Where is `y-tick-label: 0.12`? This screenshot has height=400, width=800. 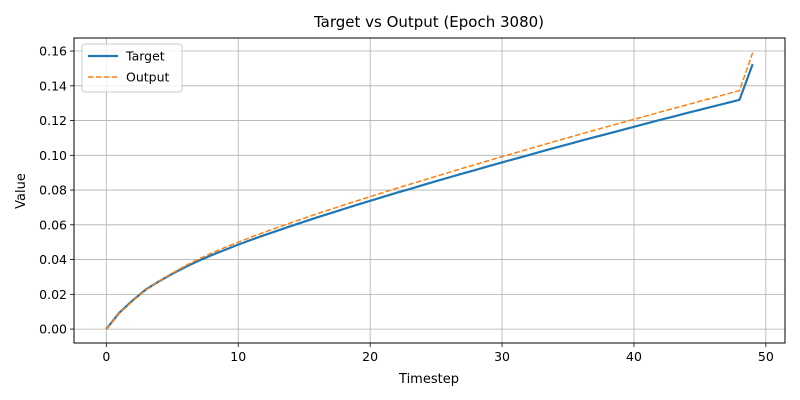 y-tick-label: 0.12 is located at coordinates (53, 120).